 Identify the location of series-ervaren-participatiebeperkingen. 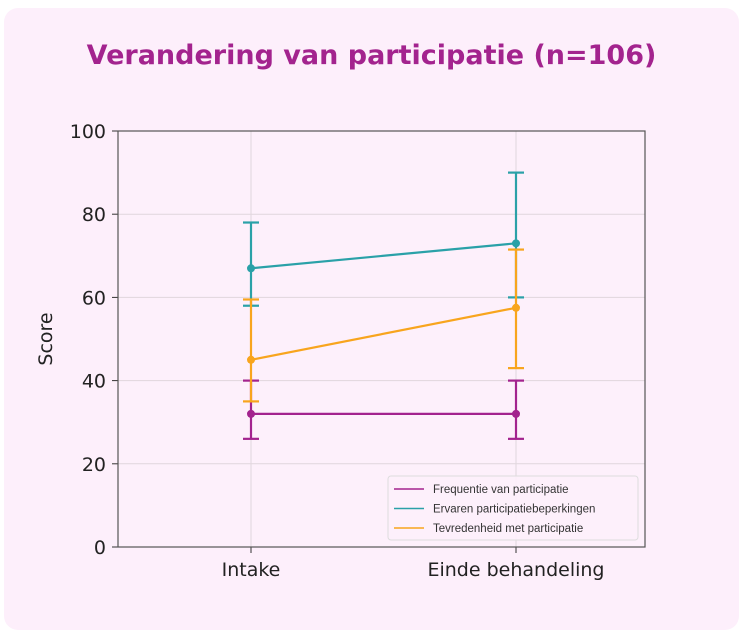
(383, 239).